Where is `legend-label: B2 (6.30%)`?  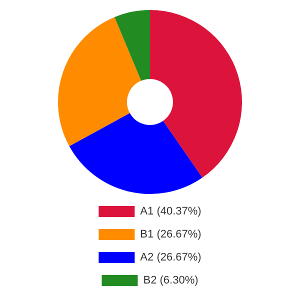 legend-label: B2 (6.30%) is located at coordinates (170, 280).